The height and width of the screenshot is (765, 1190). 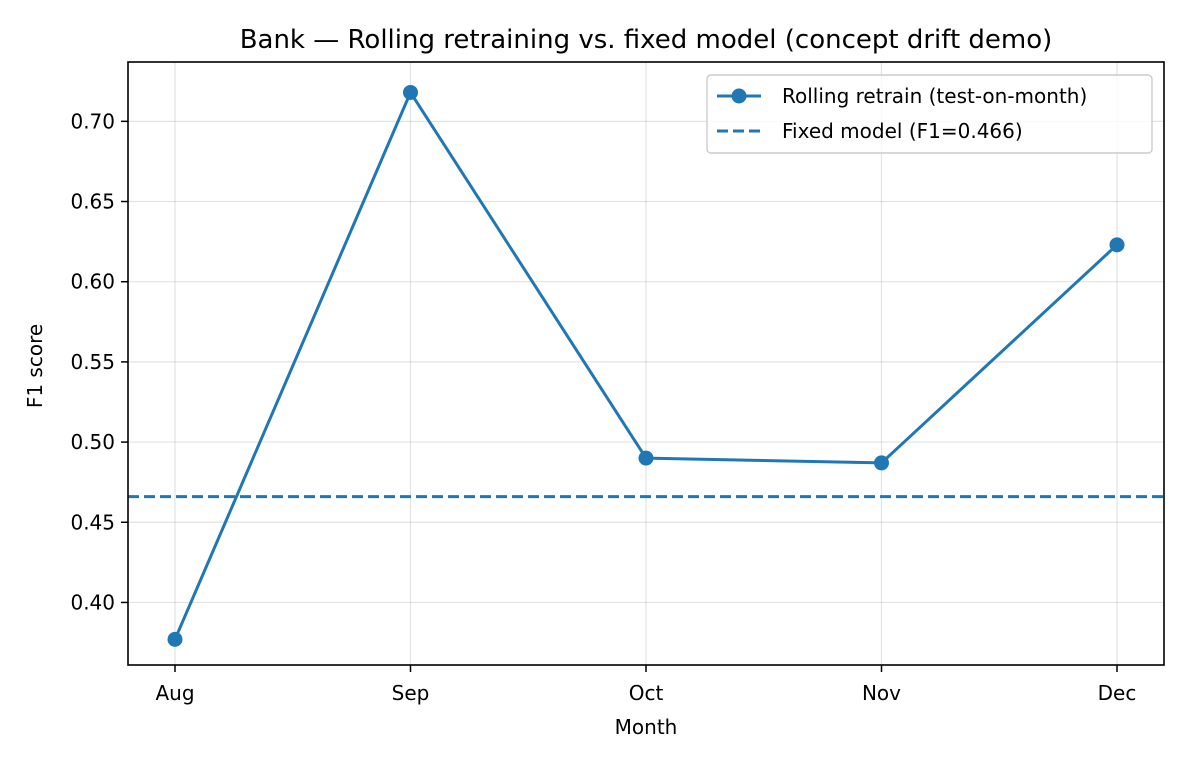 What do you see at coordinates (92, 442) in the screenshot?
I see `y-tick-label: 0.50` at bounding box center [92, 442].